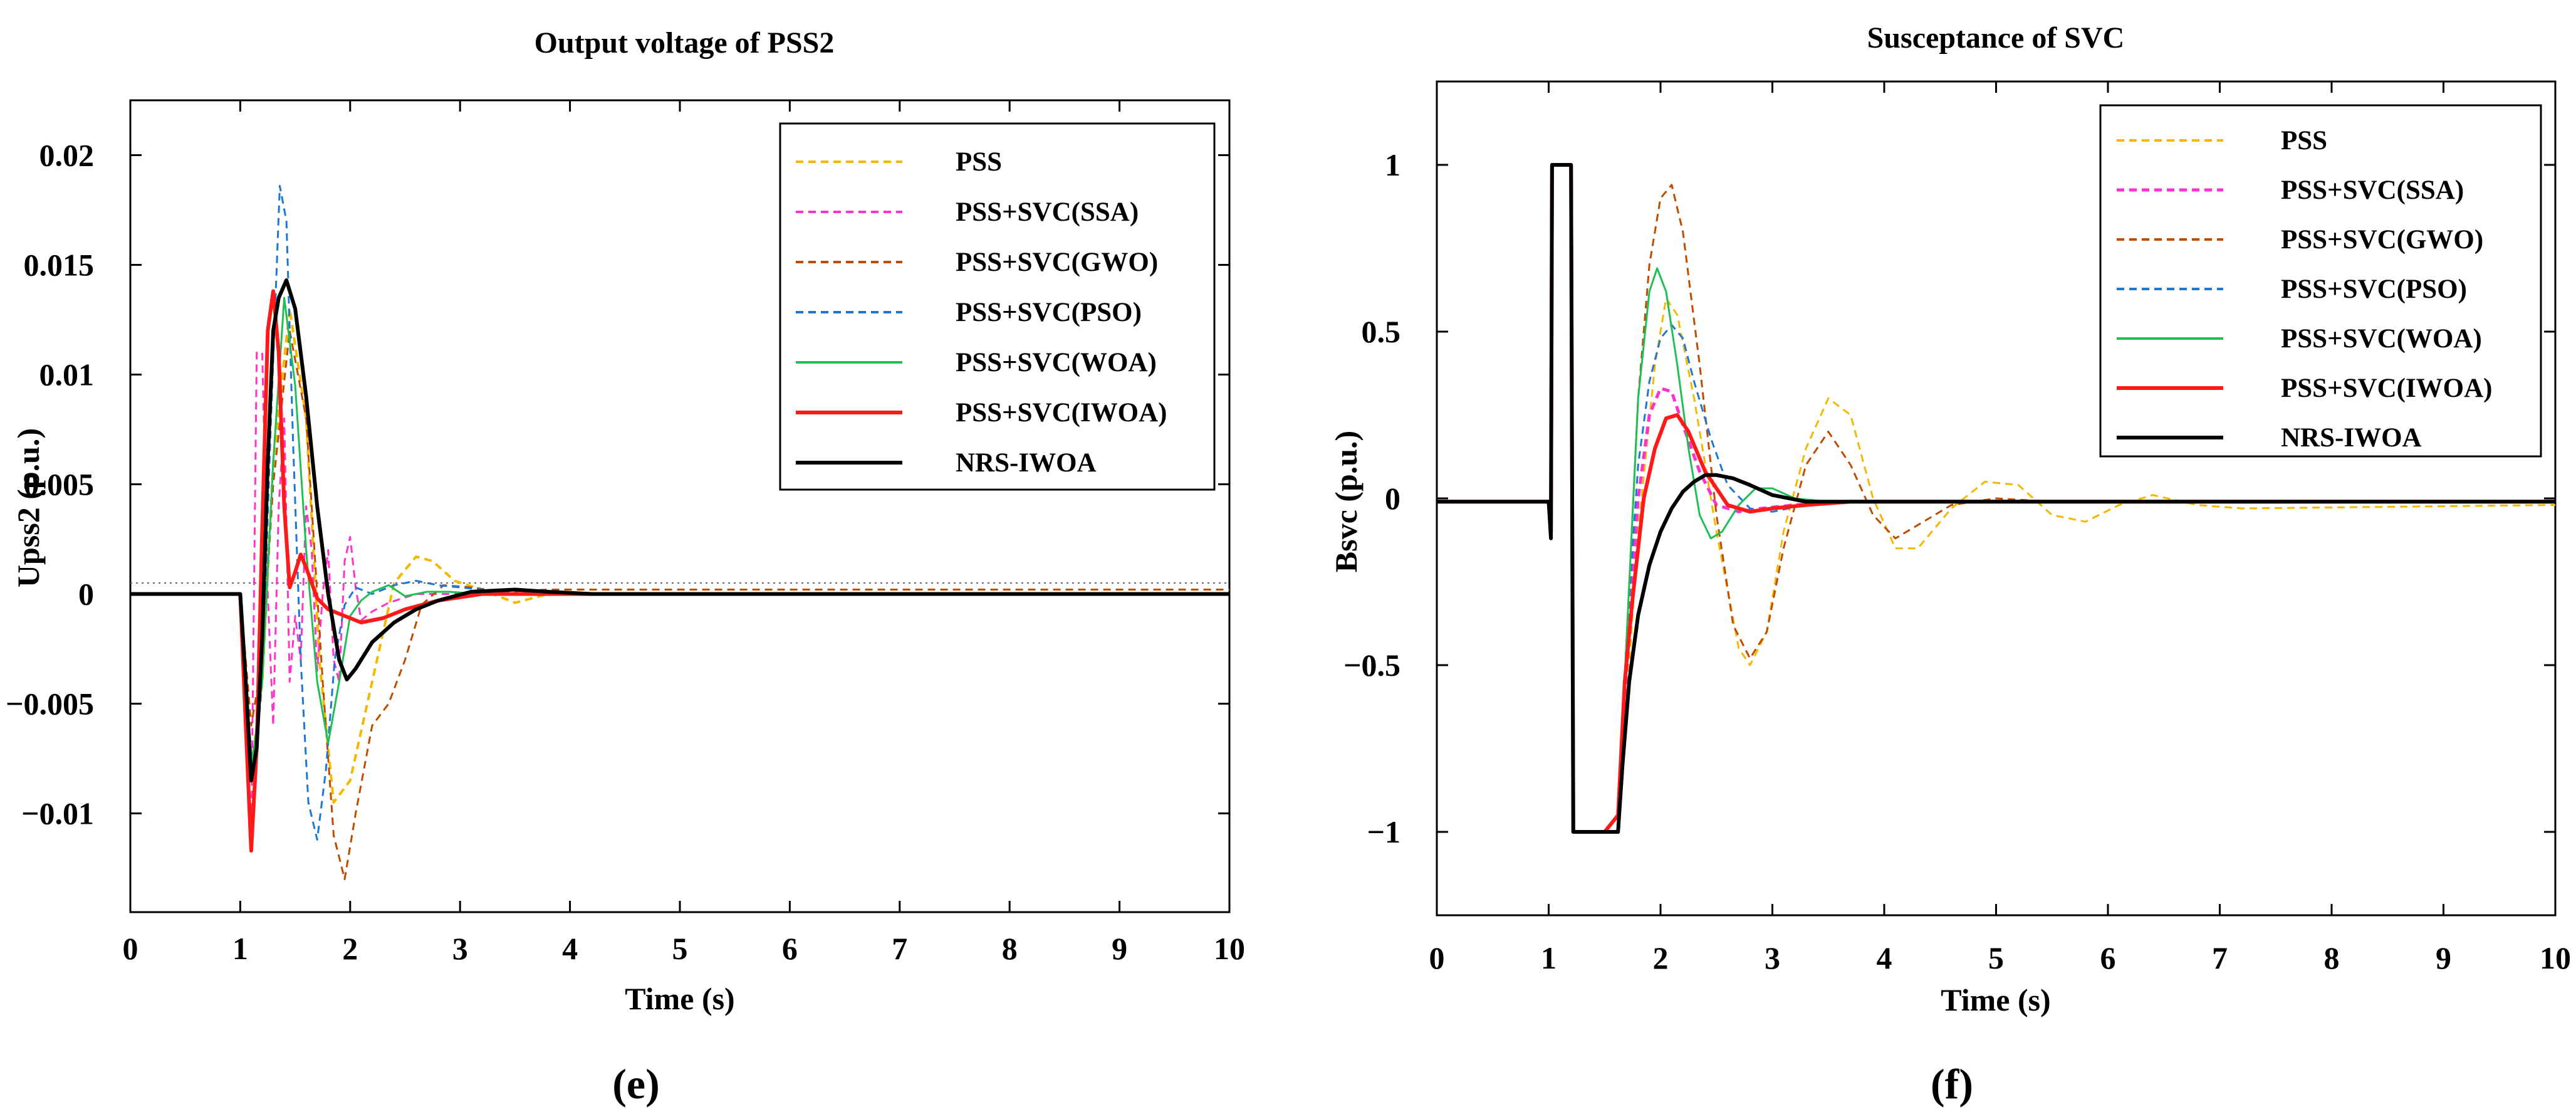  I want to click on chart-f-xlabel: Time (s), so click(1995, 999).